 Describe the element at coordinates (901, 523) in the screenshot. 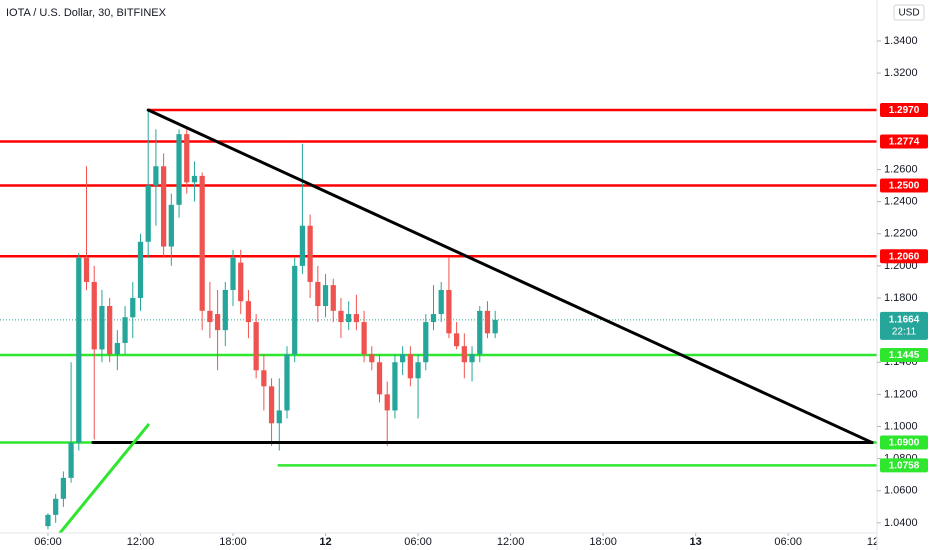

I see `y-tick-label: 1.0400` at that location.